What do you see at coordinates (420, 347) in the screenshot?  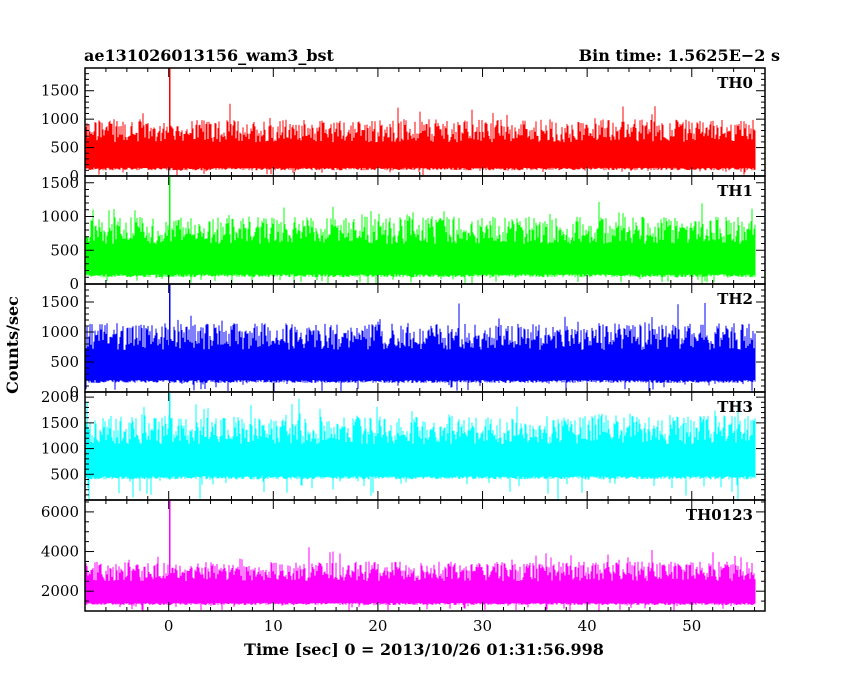 I see `series-th2` at bounding box center [420, 347].